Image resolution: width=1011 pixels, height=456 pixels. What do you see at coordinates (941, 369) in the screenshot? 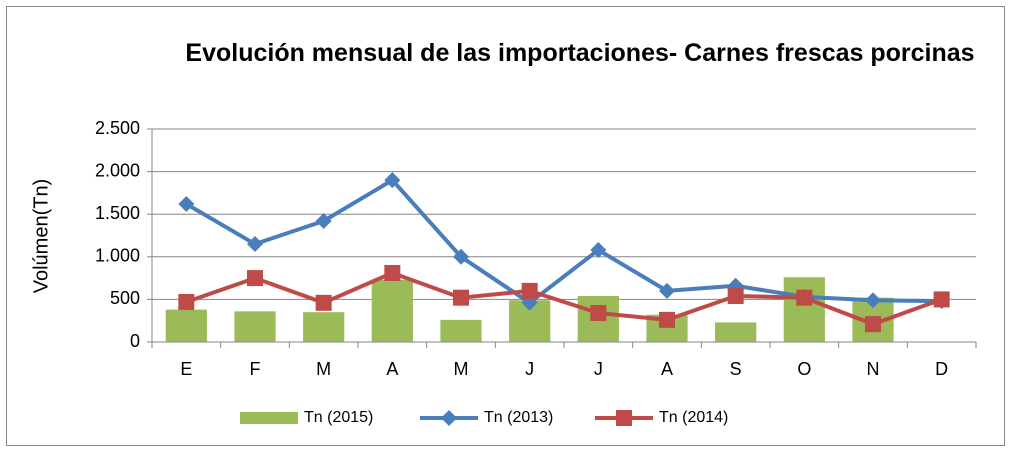
I see `x-tick-label: D` at bounding box center [941, 369].